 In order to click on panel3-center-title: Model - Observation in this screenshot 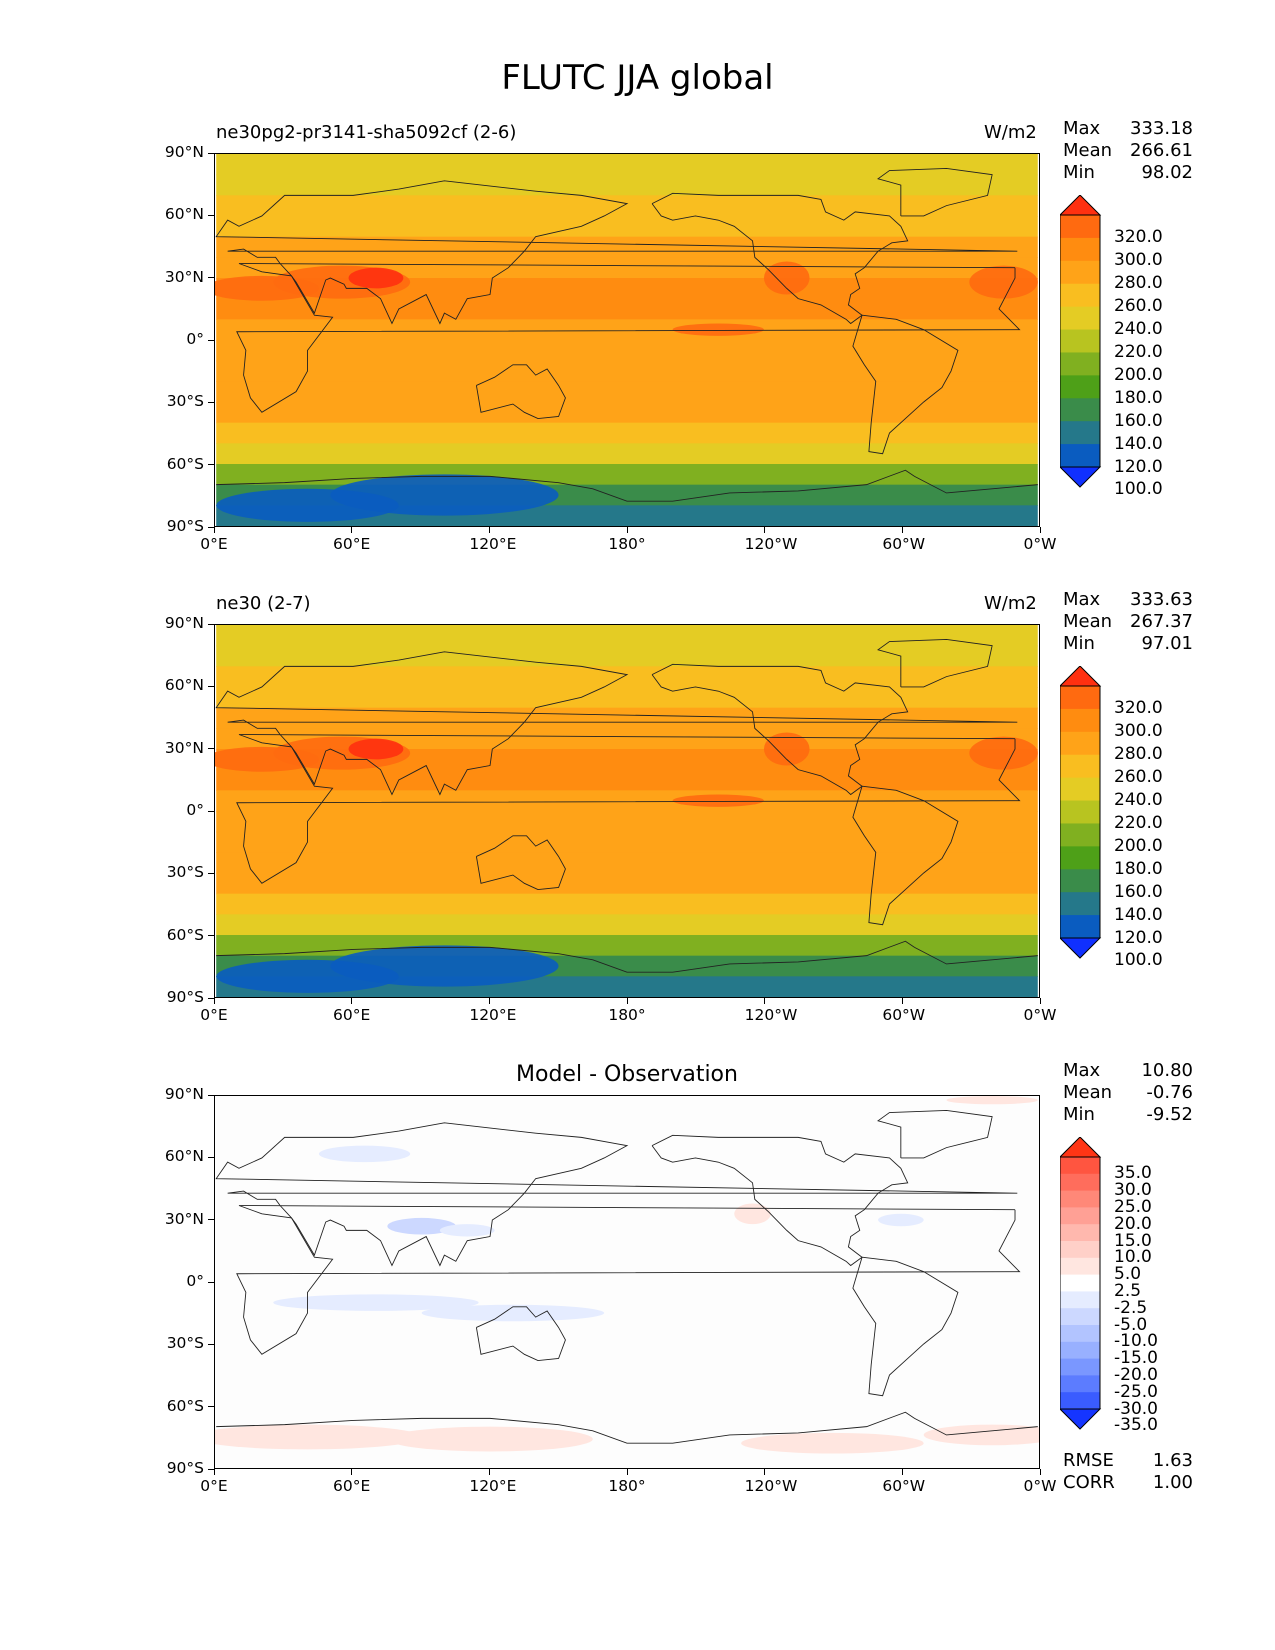, I will do `click(627, 1074)`.